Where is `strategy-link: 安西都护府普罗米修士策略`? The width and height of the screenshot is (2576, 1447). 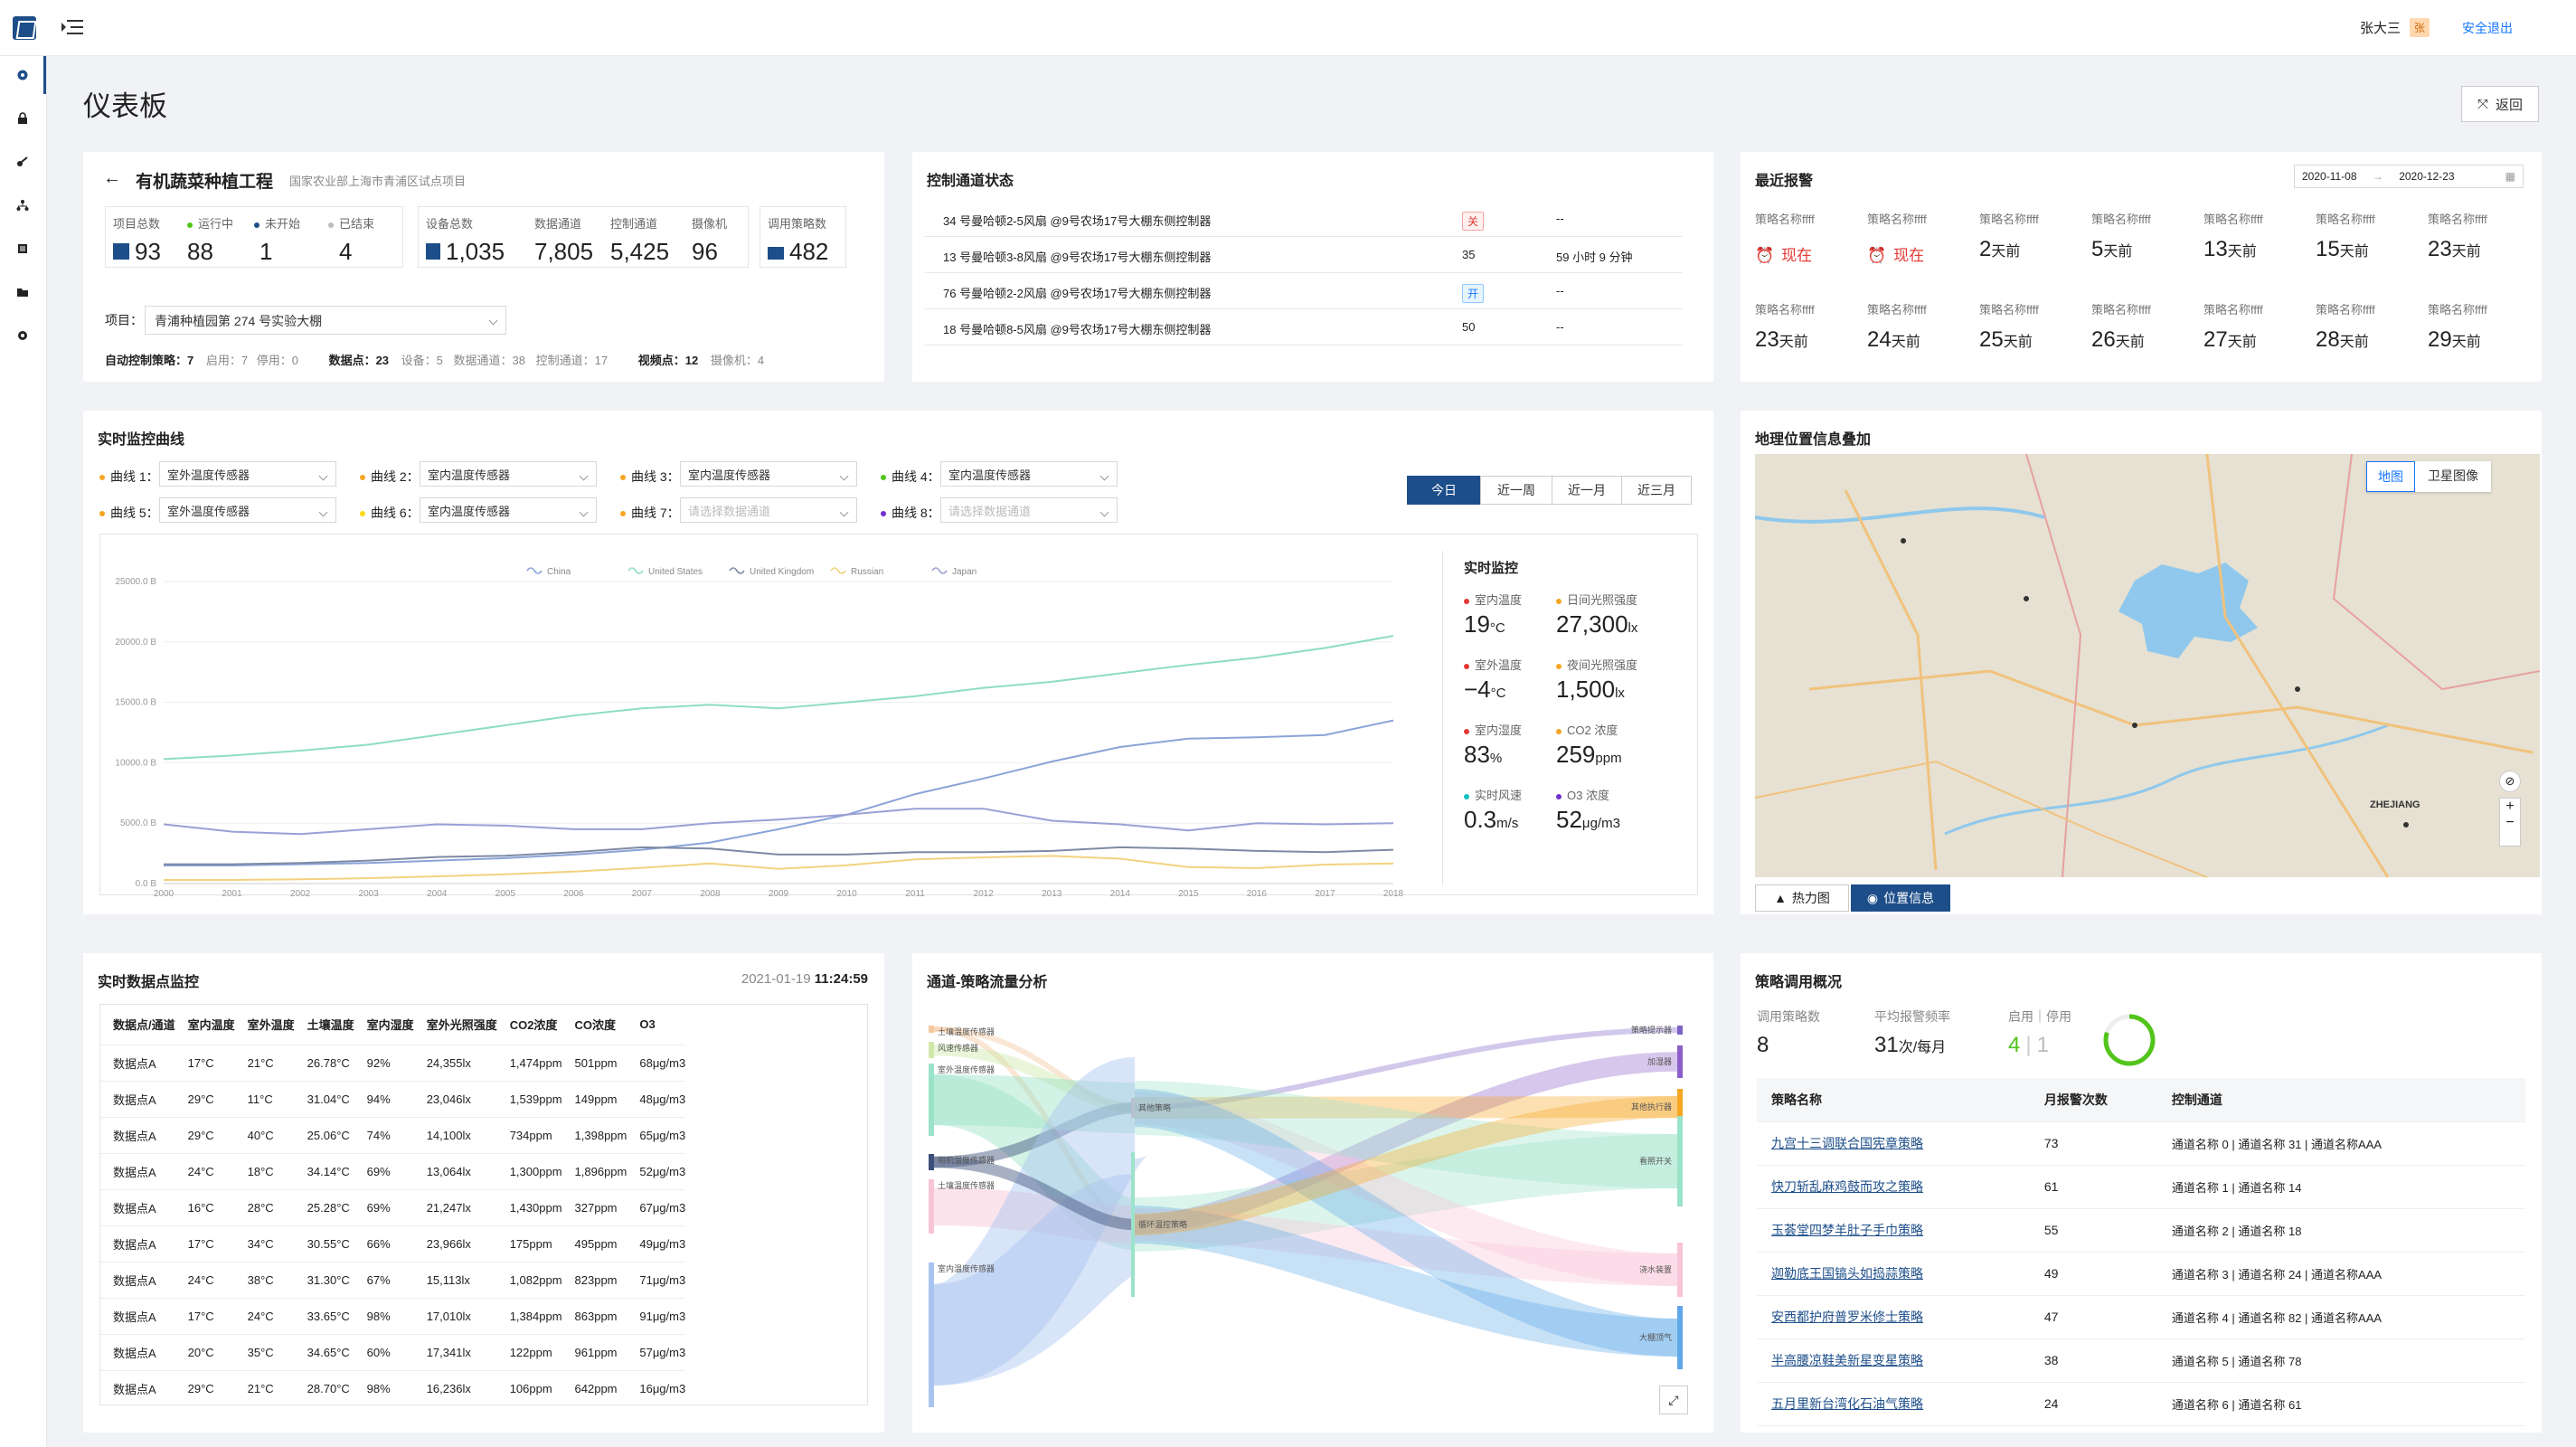 strategy-link: 安西都护府普罗米修士策略 is located at coordinates (1847, 1317).